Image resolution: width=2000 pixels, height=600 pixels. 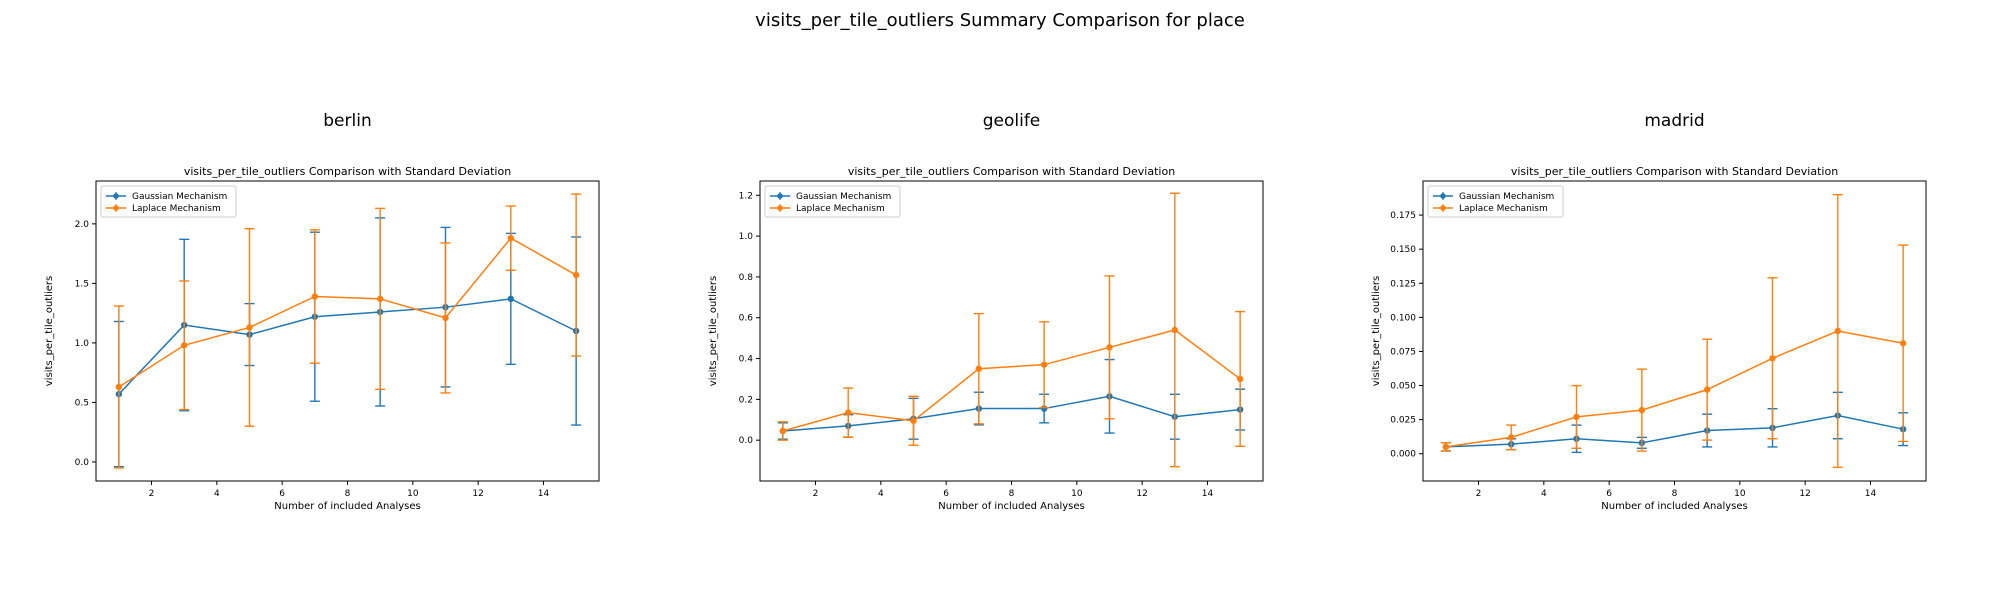 What do you see at coordinates (82, 284) in the screenshot?
I see `y-tick-label: 1.5` at bounding box center [82, 284].